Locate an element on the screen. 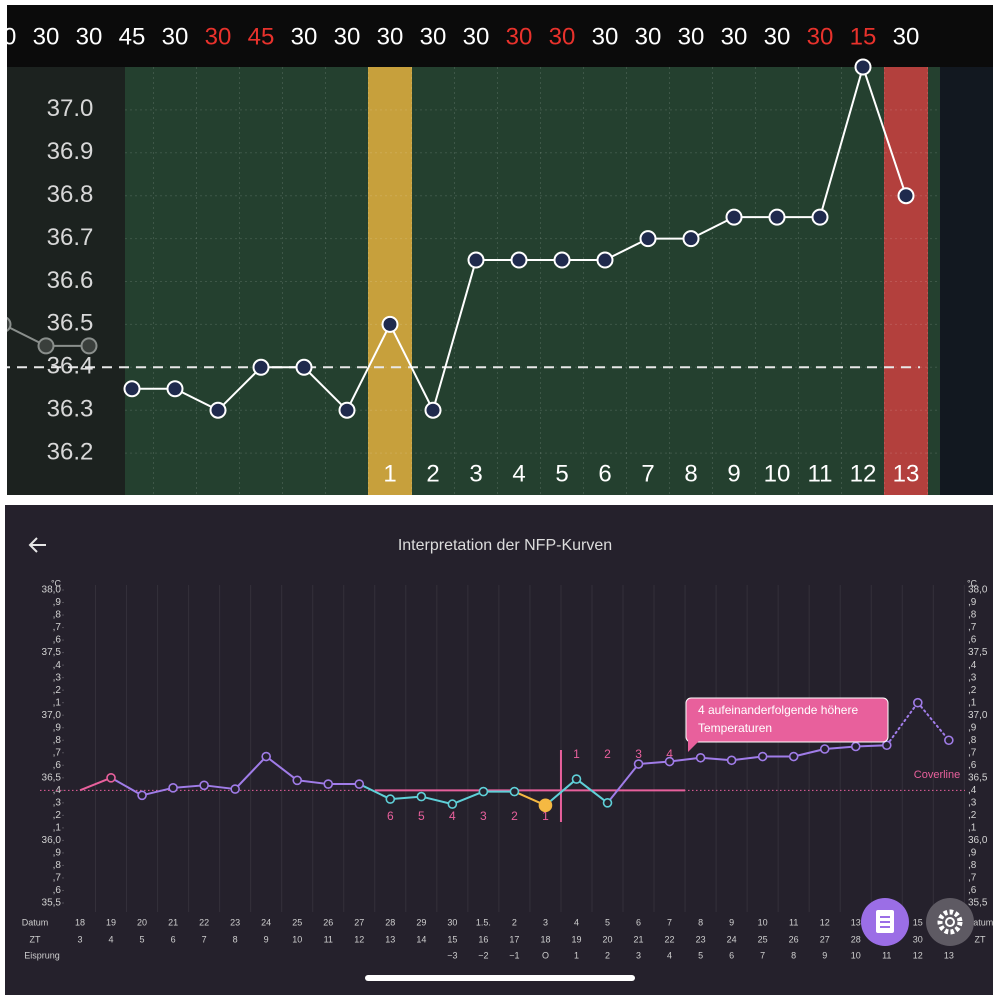 The image size is (1000, 1000). y-tick-label: ,3 is located at coordinates (57, 802).